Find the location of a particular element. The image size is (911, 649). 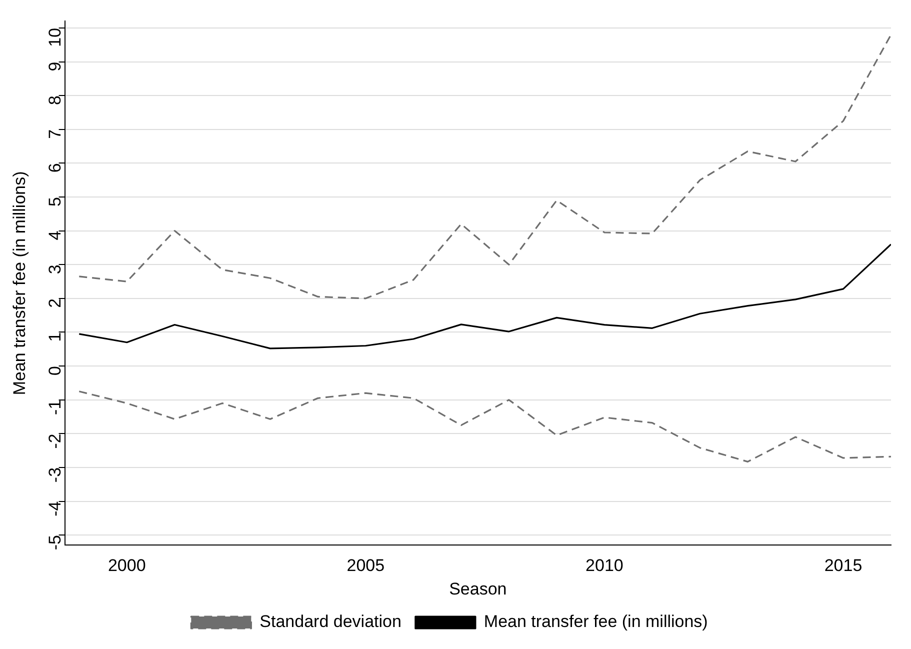

y-tick-label: -2 is located at coordinates (54, 441).